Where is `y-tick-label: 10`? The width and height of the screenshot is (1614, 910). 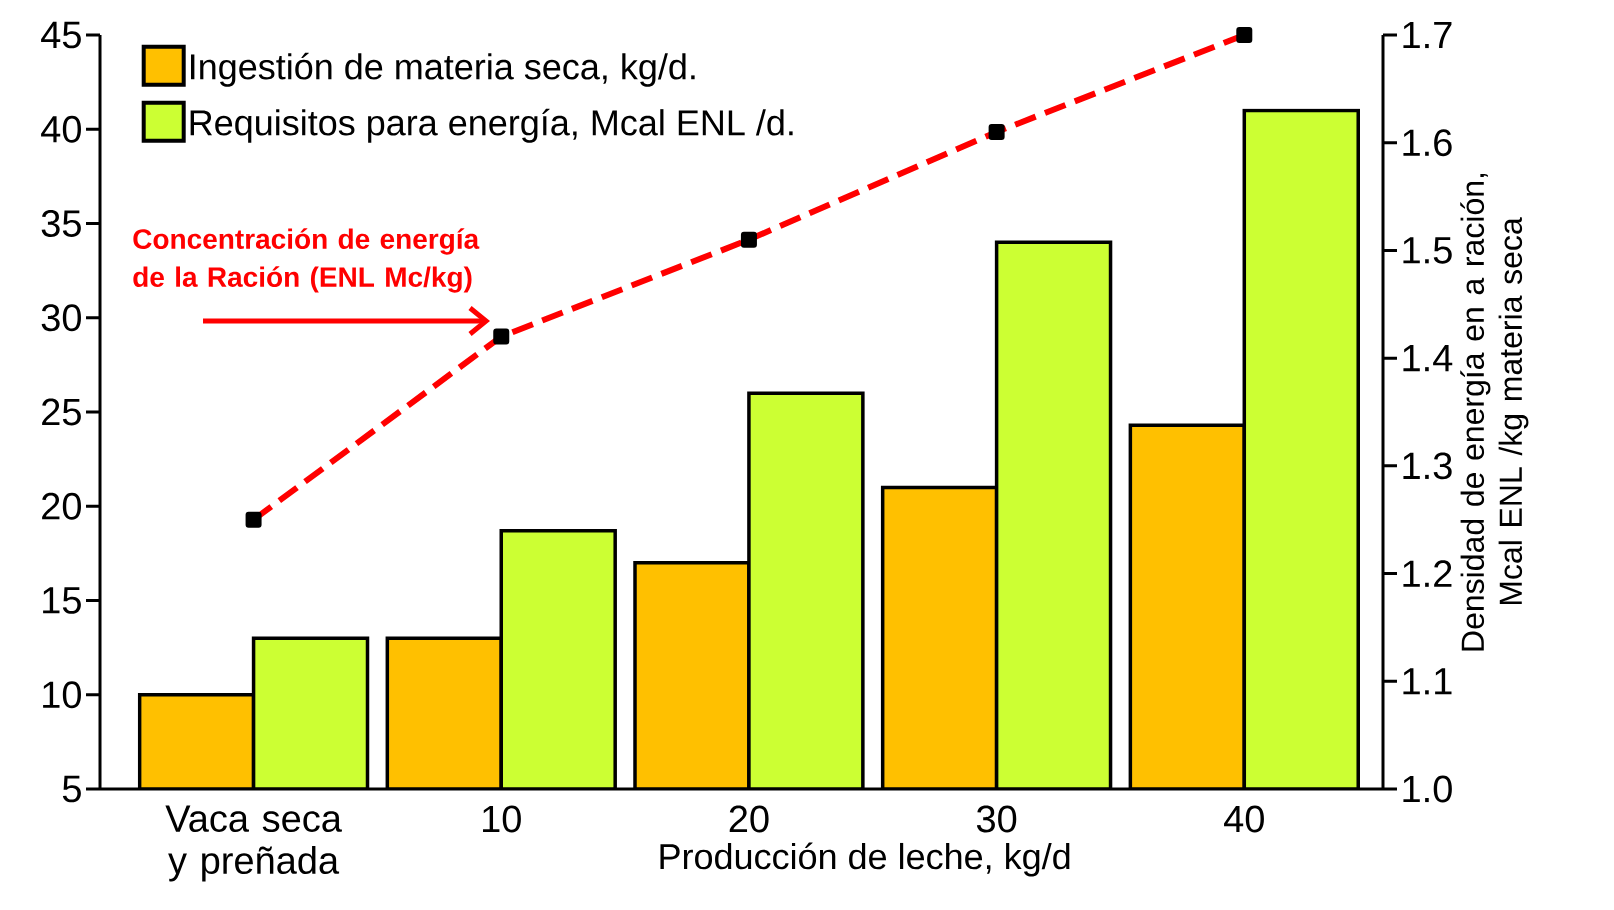
y-tick-label: 10 is located at coordinates (62, 695).